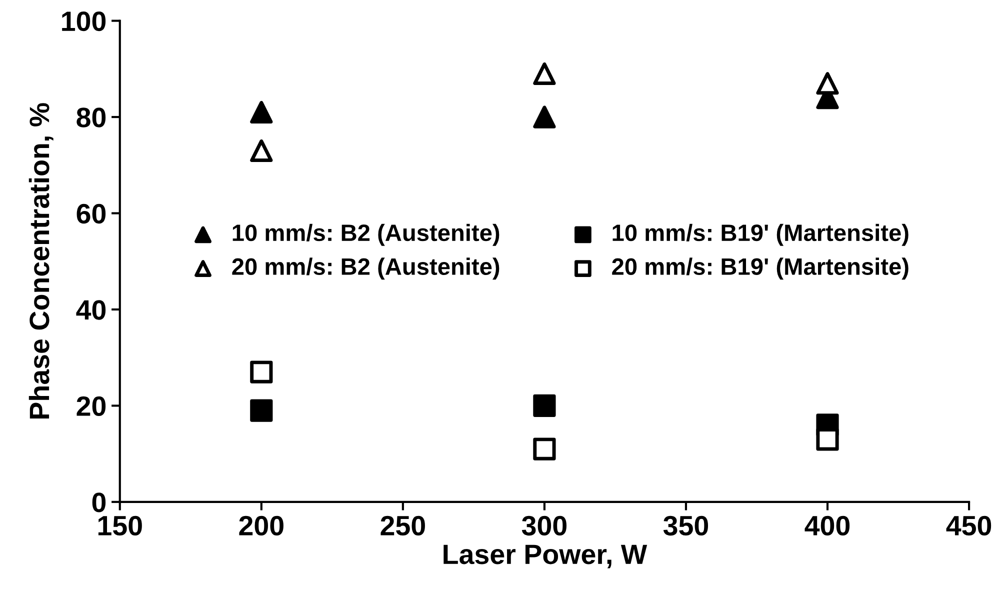 This screenshot has height=594, width=999. Describe the element at coordinates (41, 260) in the screenshot. I see `y-axis-title: Phase Concentration, %` at that location.